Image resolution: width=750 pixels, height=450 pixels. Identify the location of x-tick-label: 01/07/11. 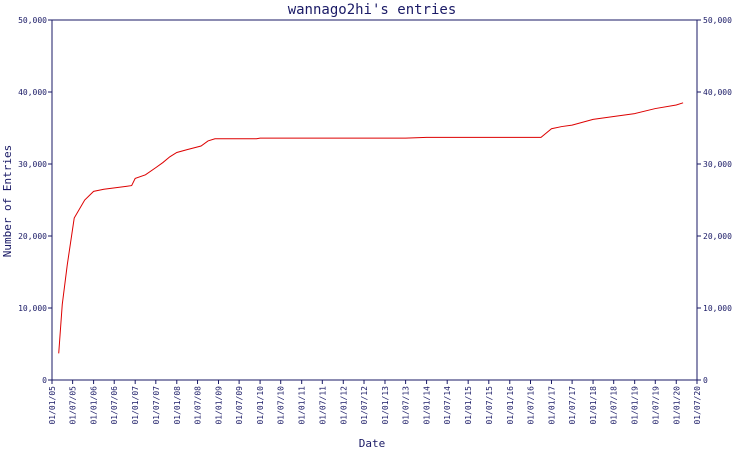
(322, 405).